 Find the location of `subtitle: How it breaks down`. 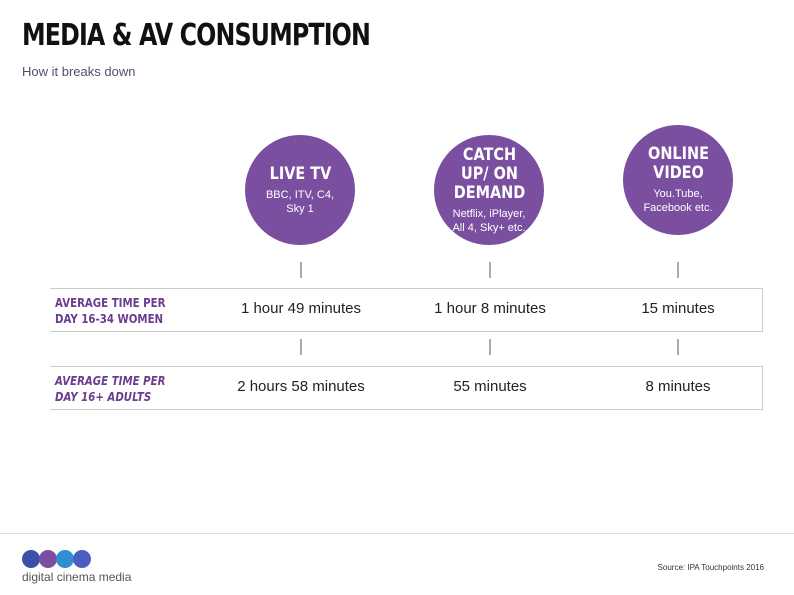

subtitle: How it breaks down is located at coordinates (79, 71).